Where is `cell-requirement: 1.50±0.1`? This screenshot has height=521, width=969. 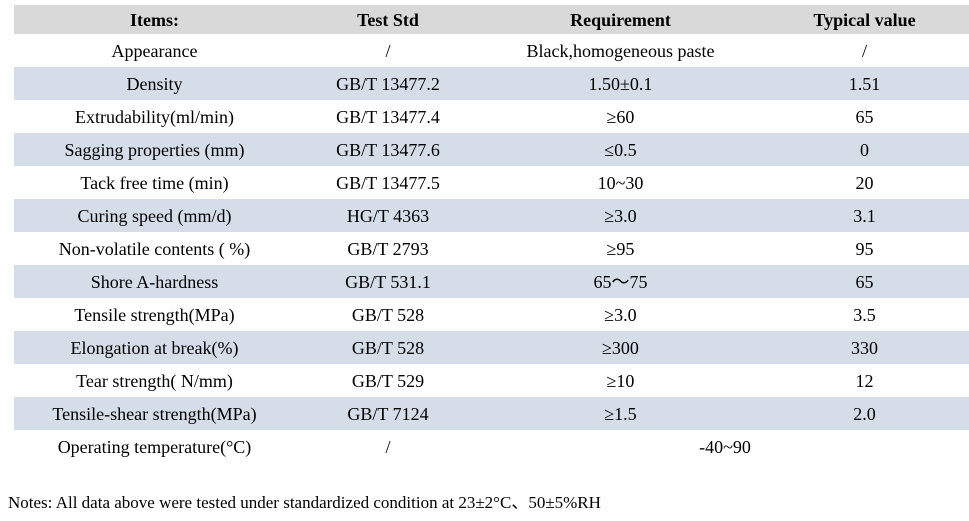
cell-requirement: 1.50±0.1 is located at coordinates (620, 83).